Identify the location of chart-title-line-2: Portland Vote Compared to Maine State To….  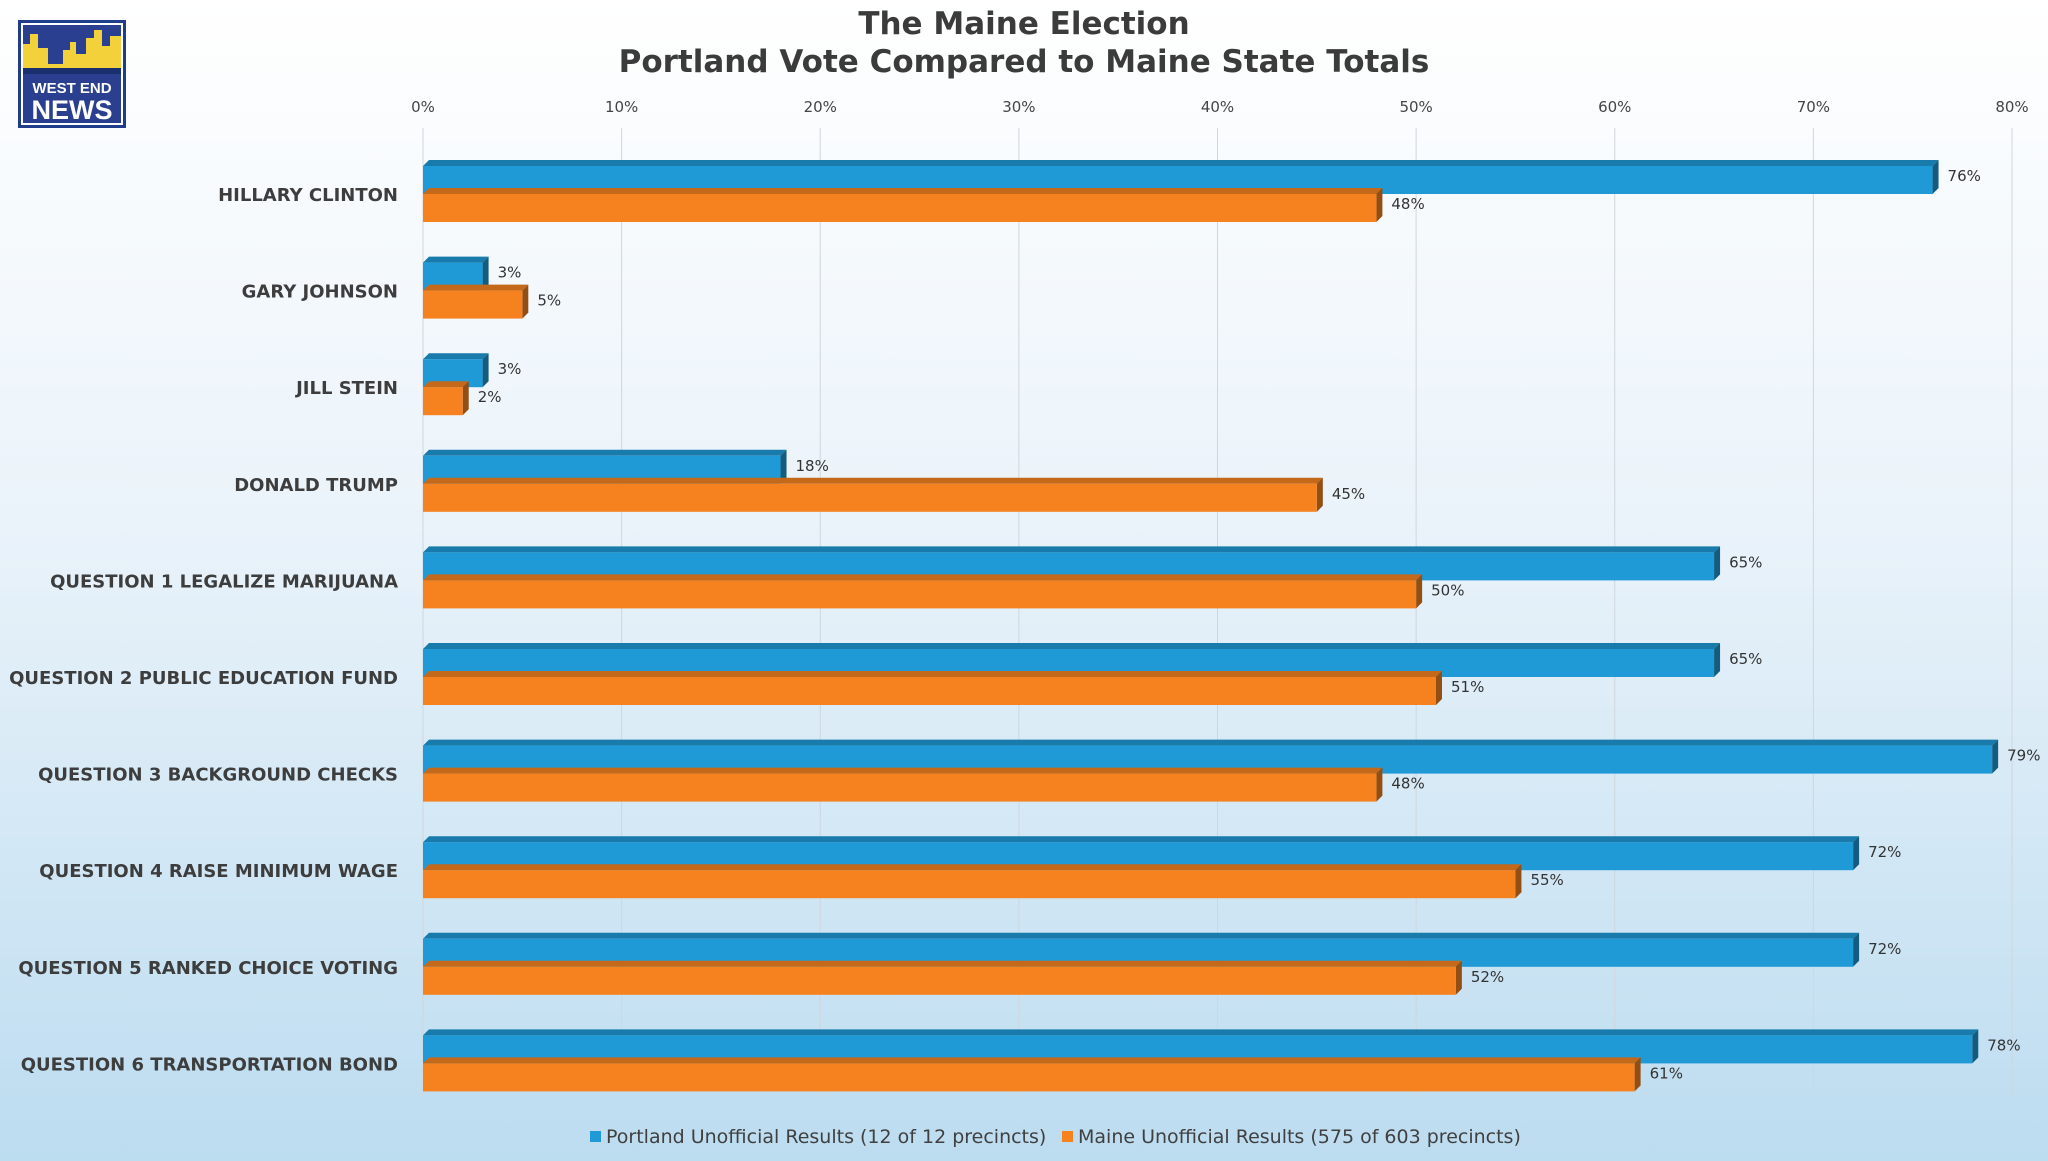
(1024, 62).